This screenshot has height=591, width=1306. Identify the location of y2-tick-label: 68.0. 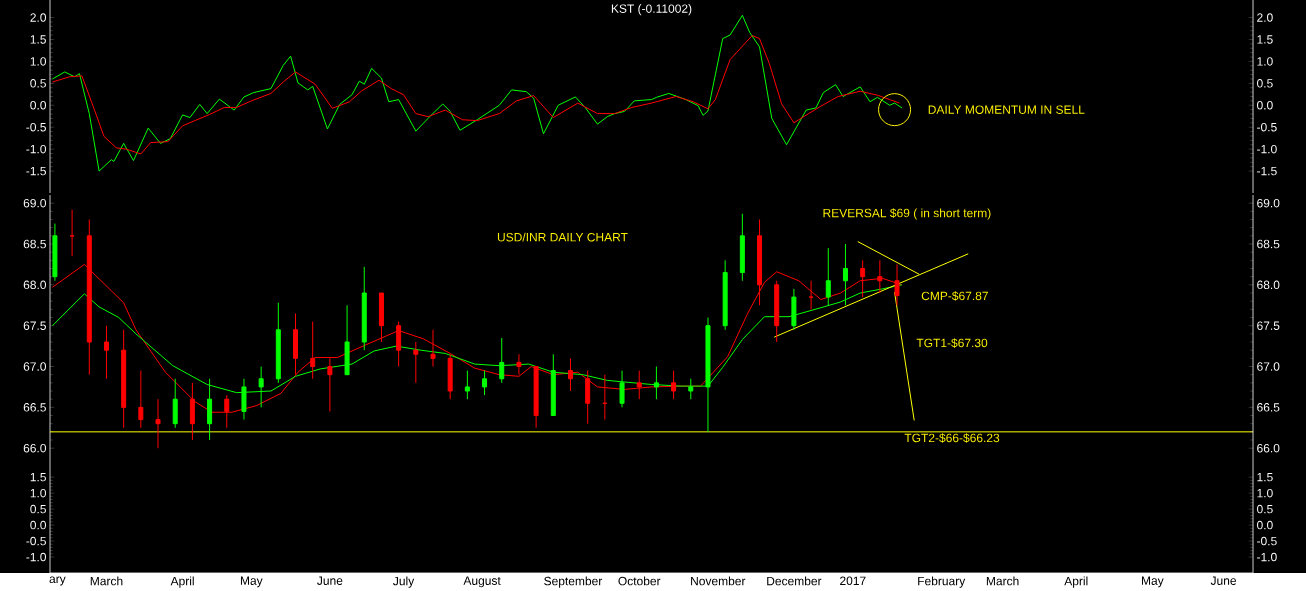
(1268, 285).